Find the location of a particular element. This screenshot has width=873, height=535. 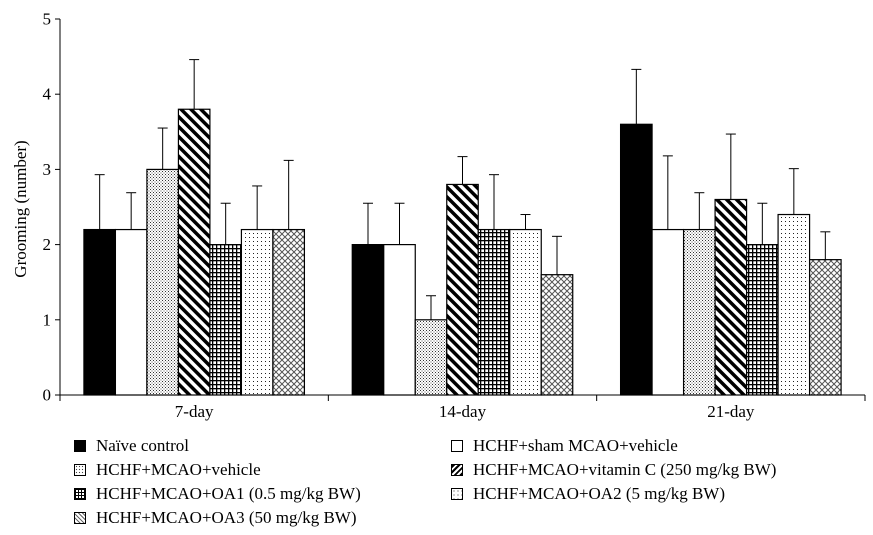

y-tick-label: 4 is located at coordinates (47, 94).